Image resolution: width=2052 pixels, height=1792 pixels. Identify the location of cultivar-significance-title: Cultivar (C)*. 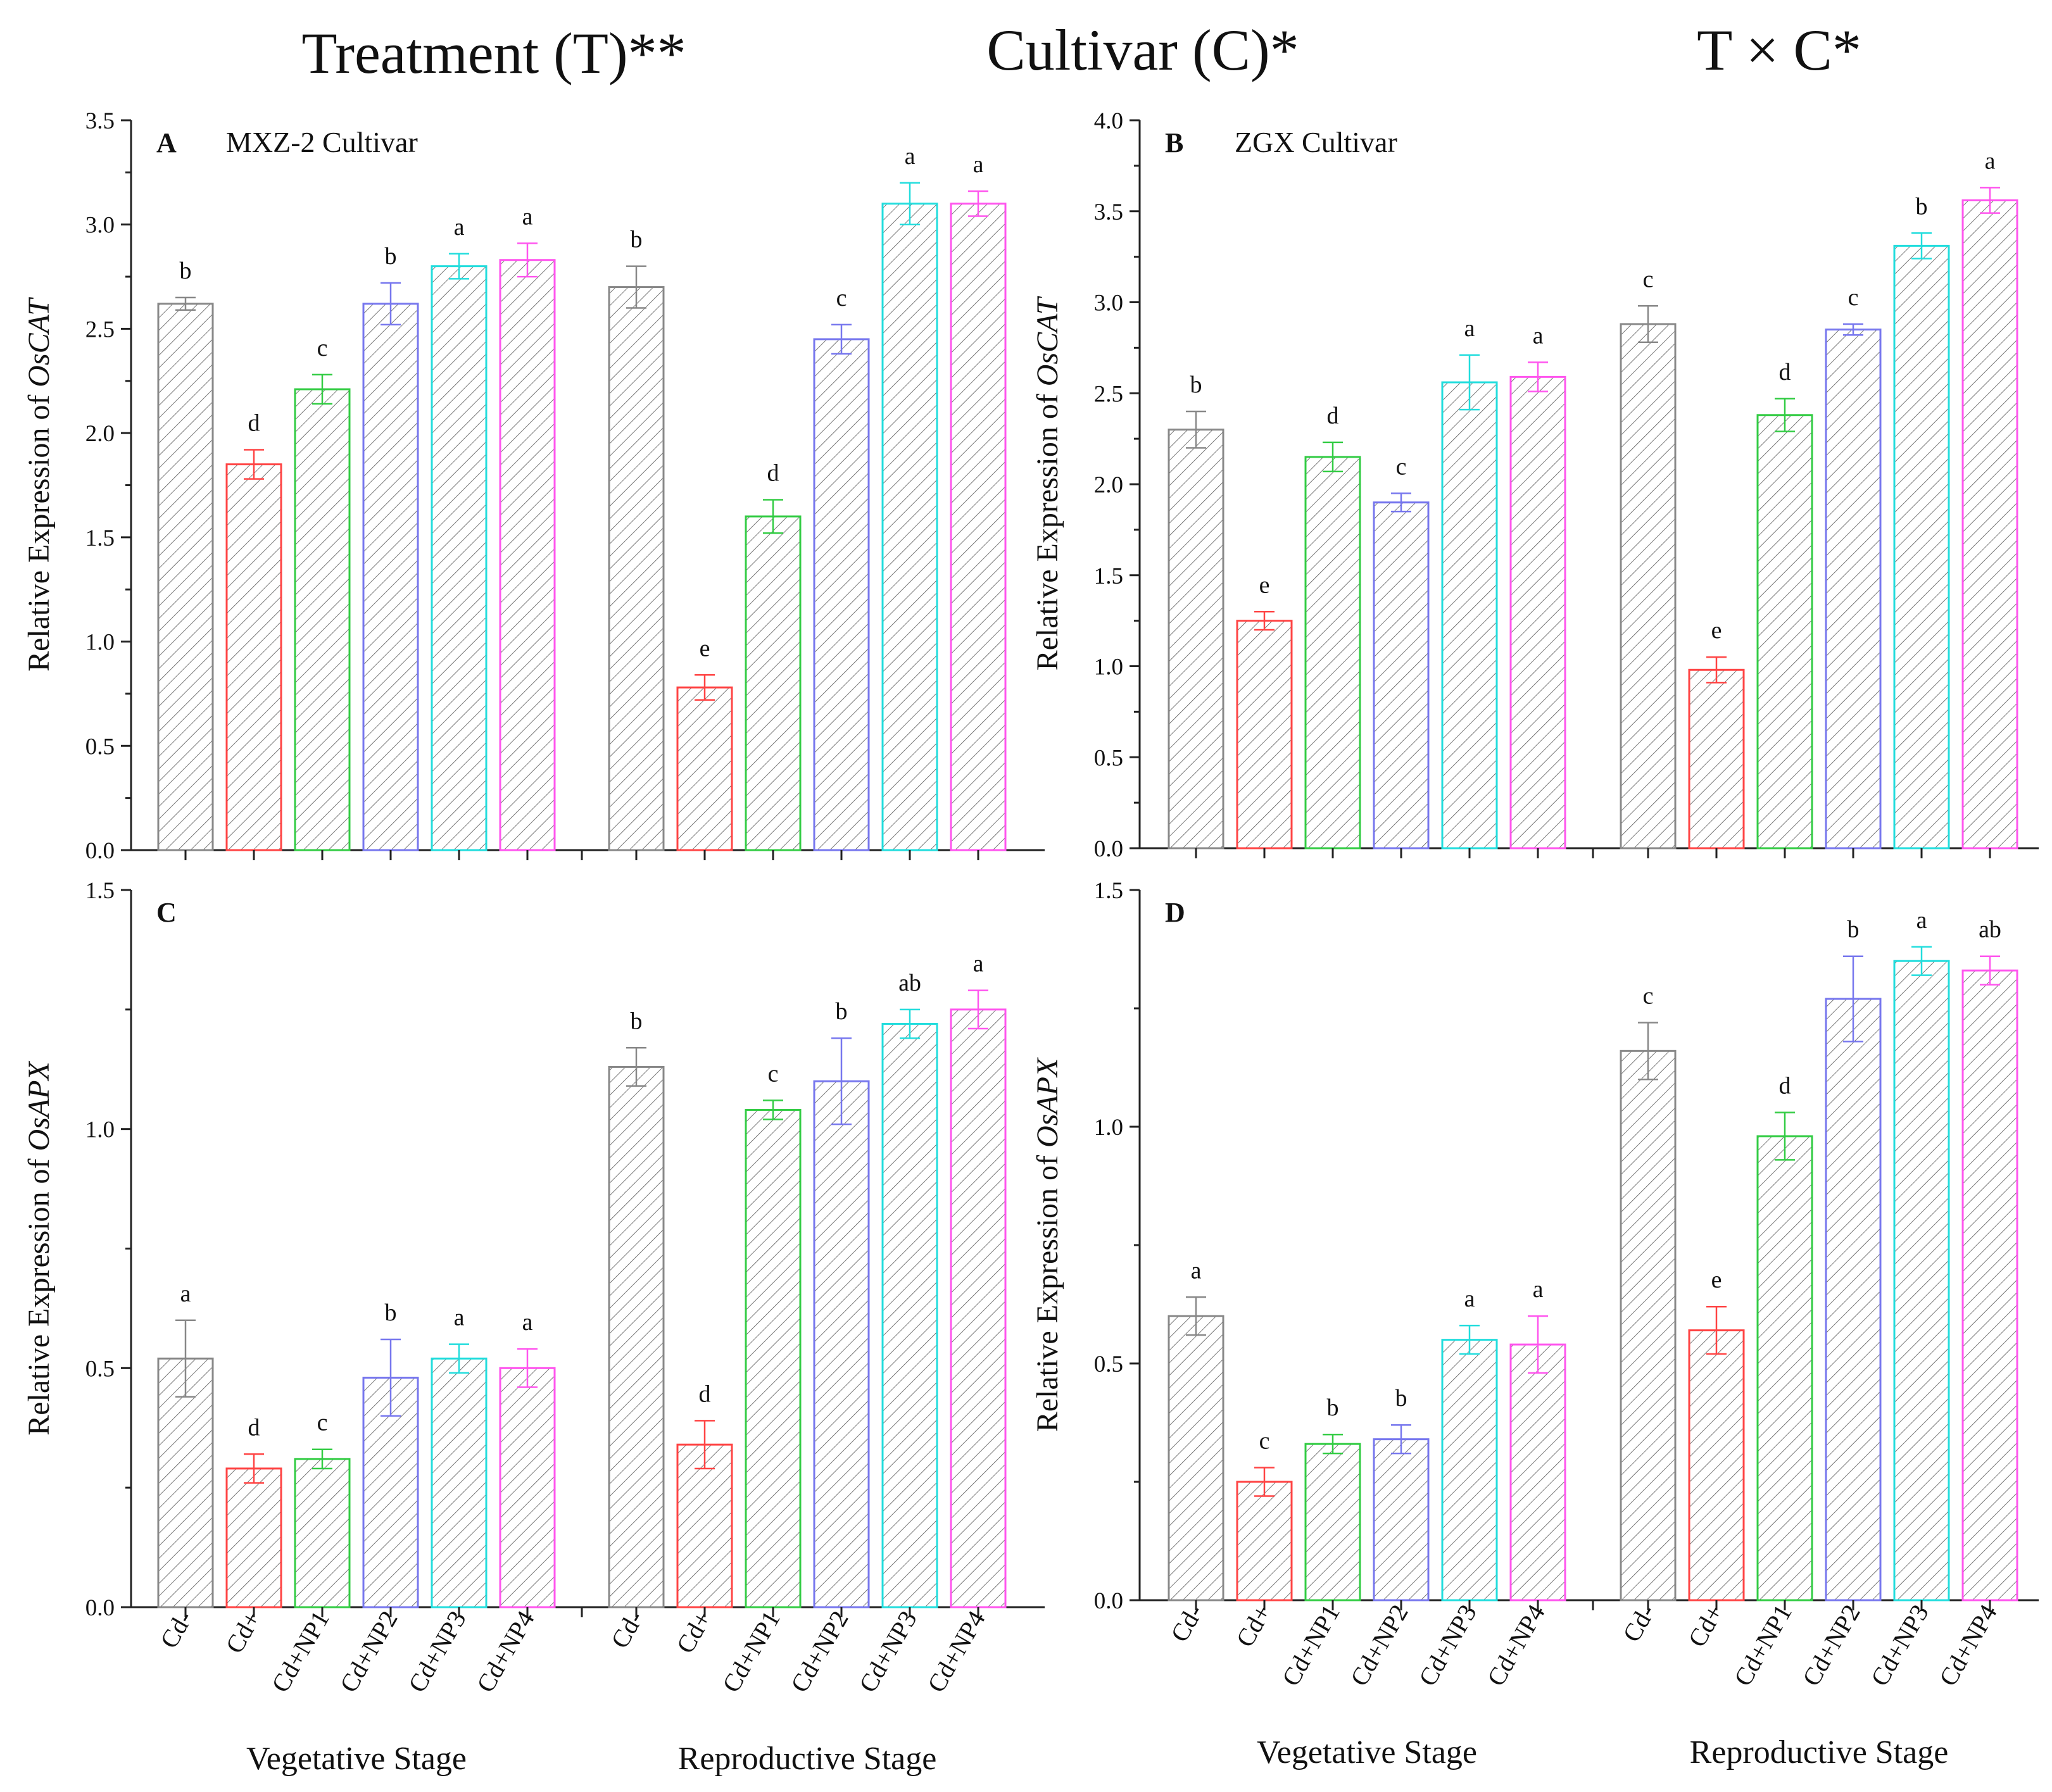
(1142, 50).